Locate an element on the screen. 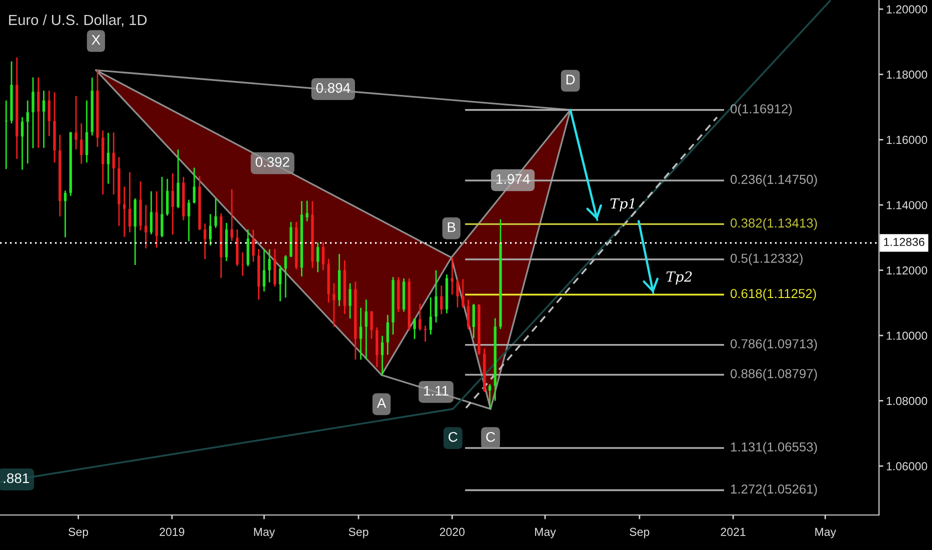  annotation: .881 is located at coordinates (16, 478).